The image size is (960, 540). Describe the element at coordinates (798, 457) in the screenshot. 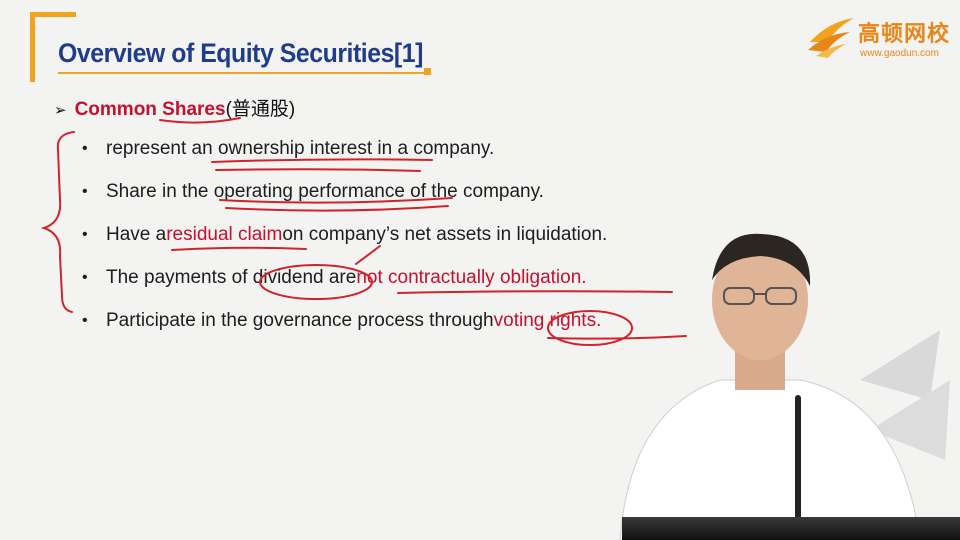

I see `microphone` at that location.